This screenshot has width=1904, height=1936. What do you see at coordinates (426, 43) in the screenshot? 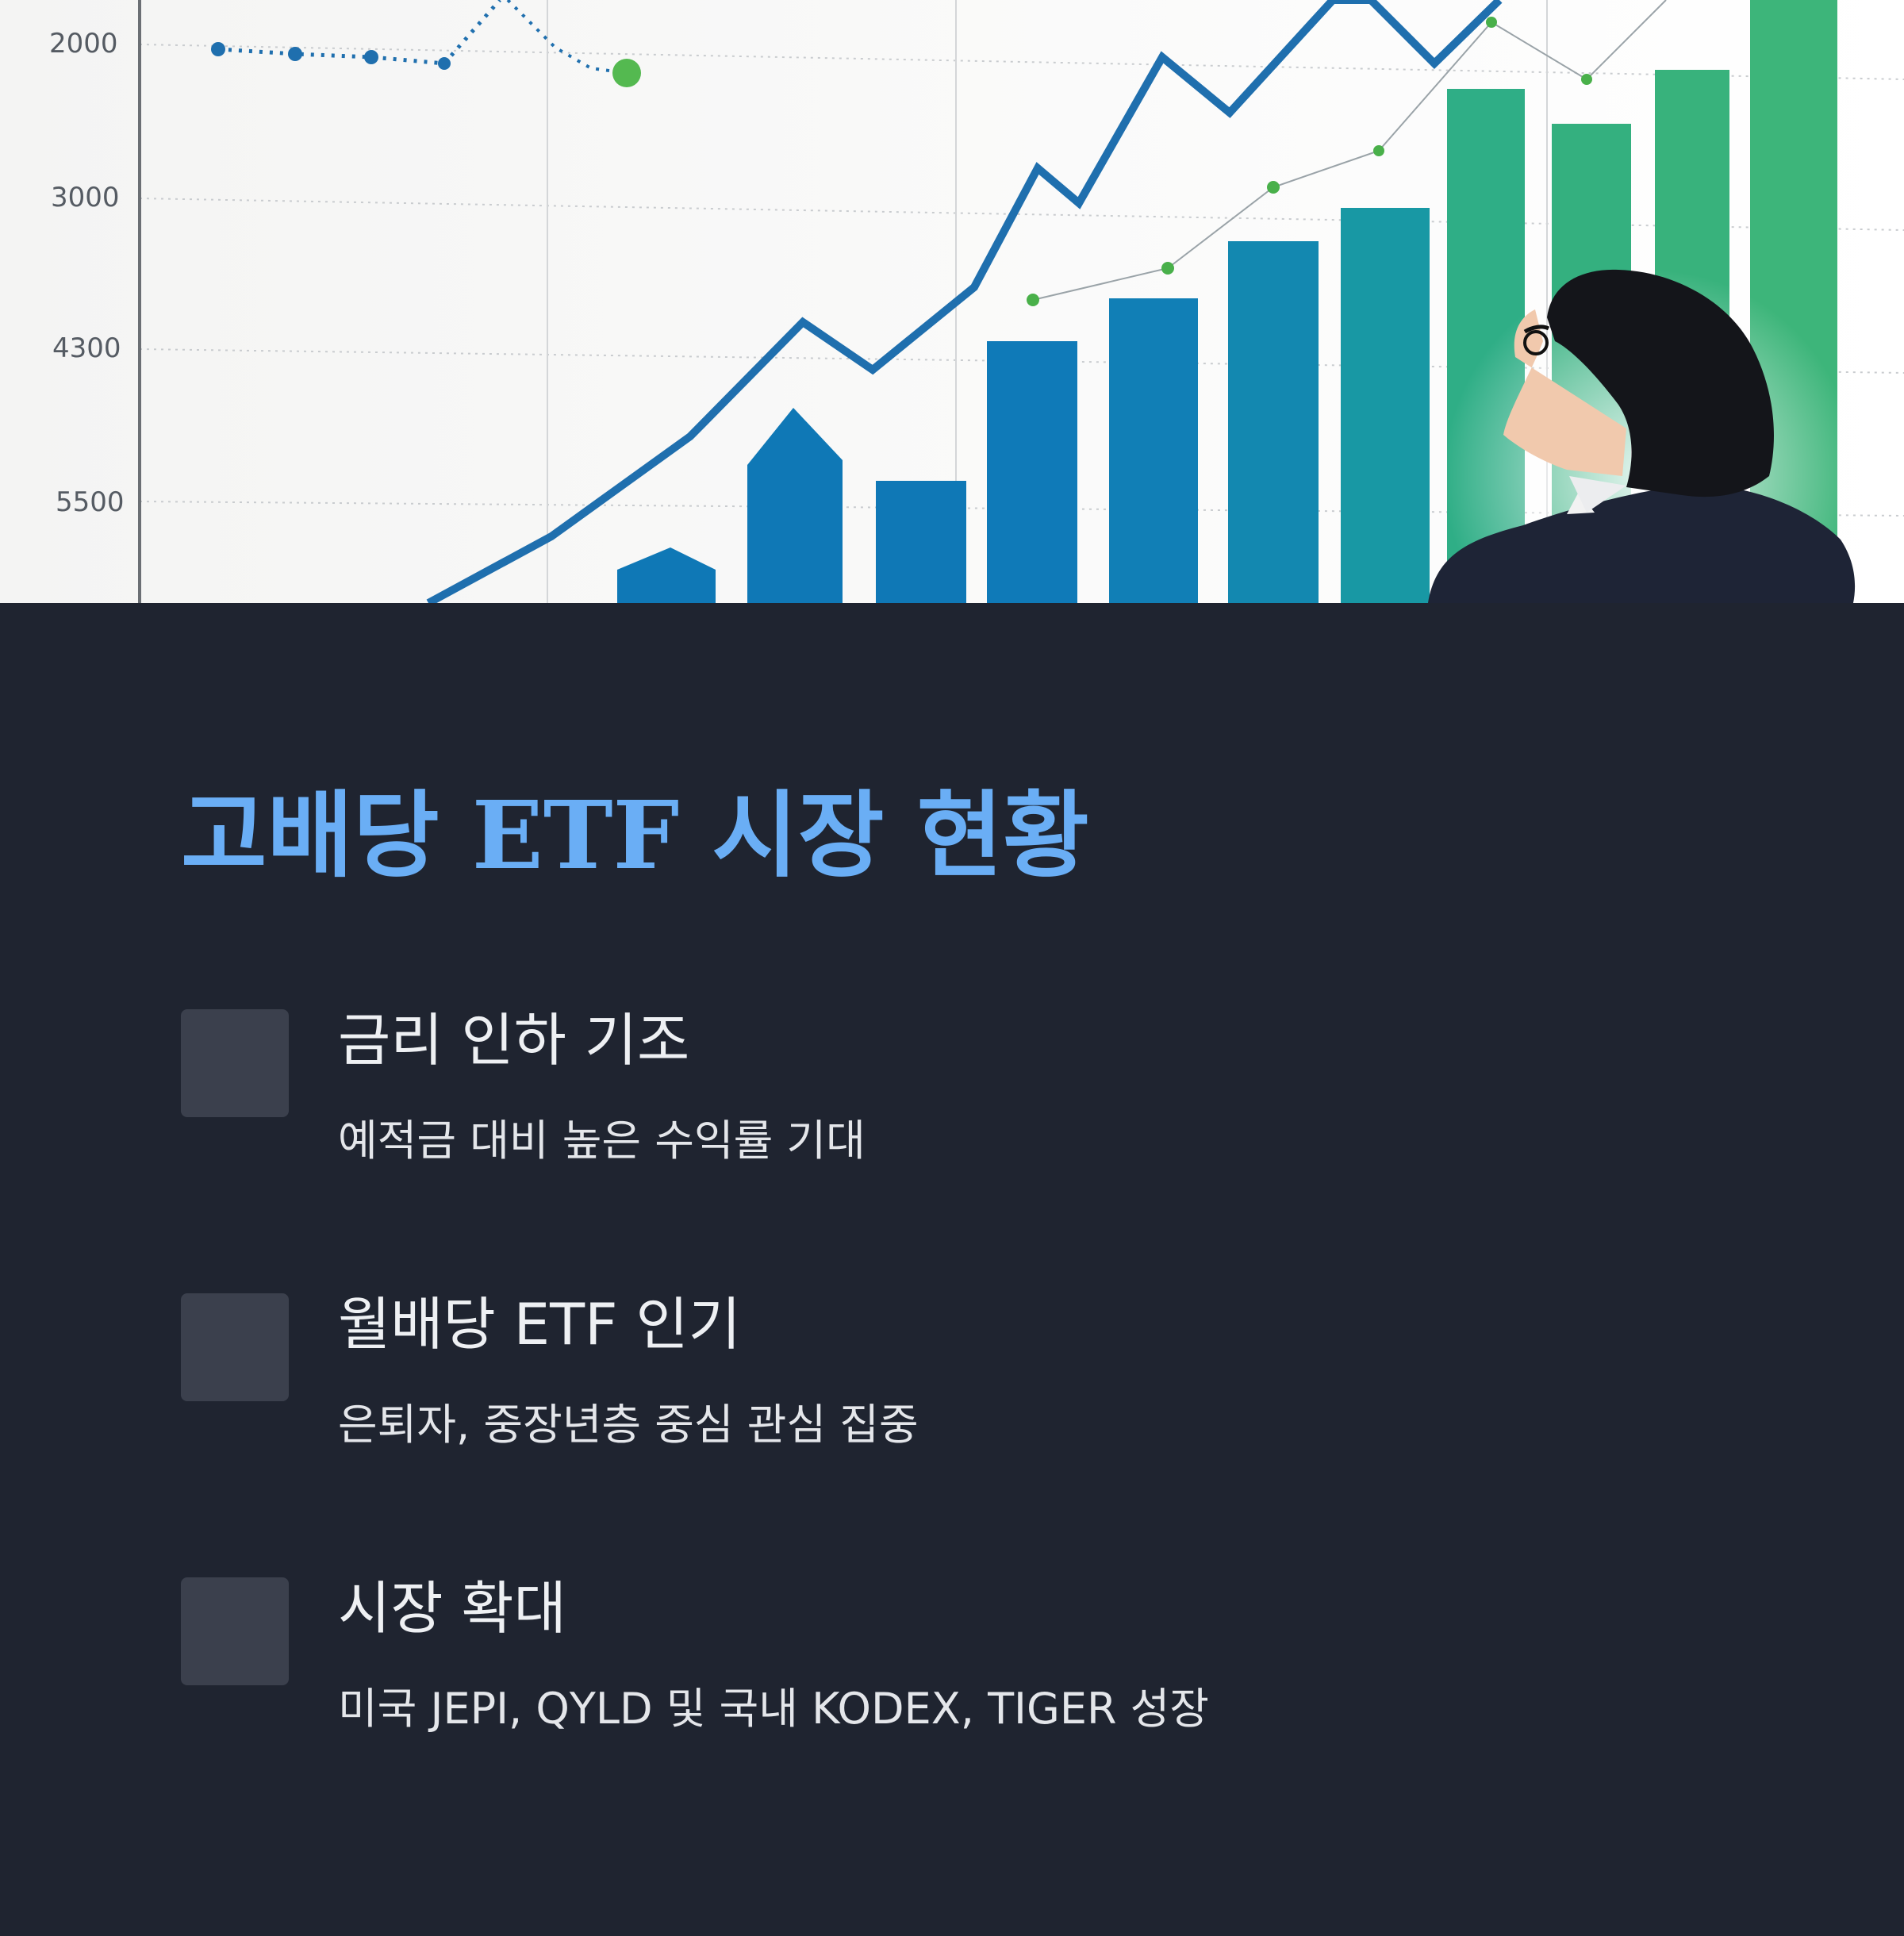
I see `dotted-series` at bounding box center [426, 43].